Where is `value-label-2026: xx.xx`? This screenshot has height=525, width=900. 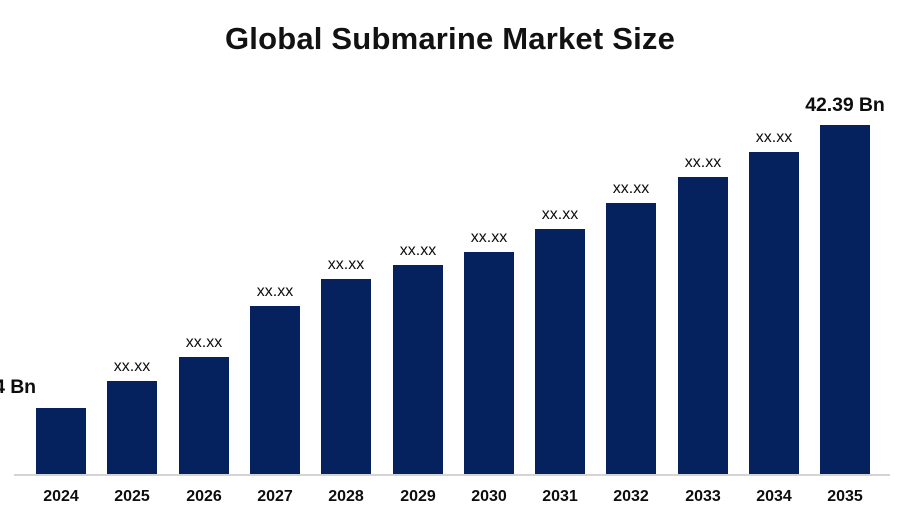 value-label-2026: xx.xx is located at coordinates (204, 342).